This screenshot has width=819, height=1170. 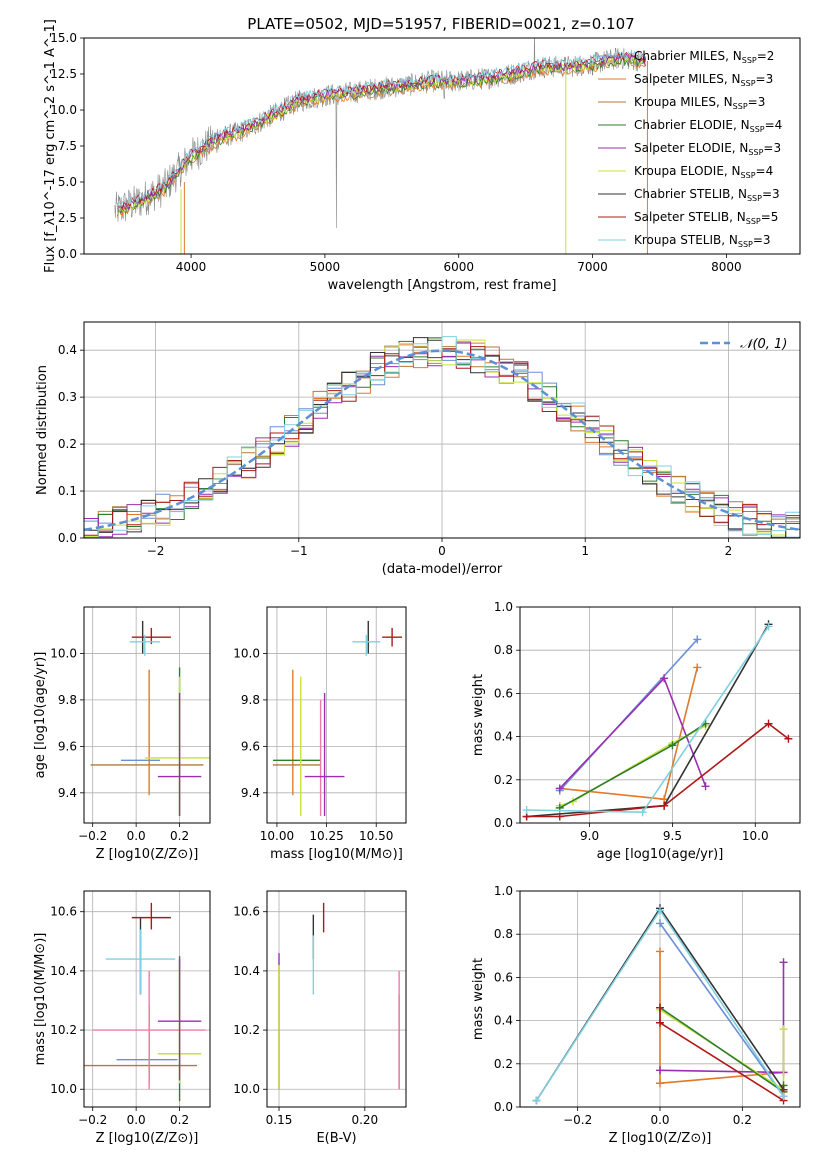 I want to click on x-axis-label: E(B-V), so click(x=336, y=1138).